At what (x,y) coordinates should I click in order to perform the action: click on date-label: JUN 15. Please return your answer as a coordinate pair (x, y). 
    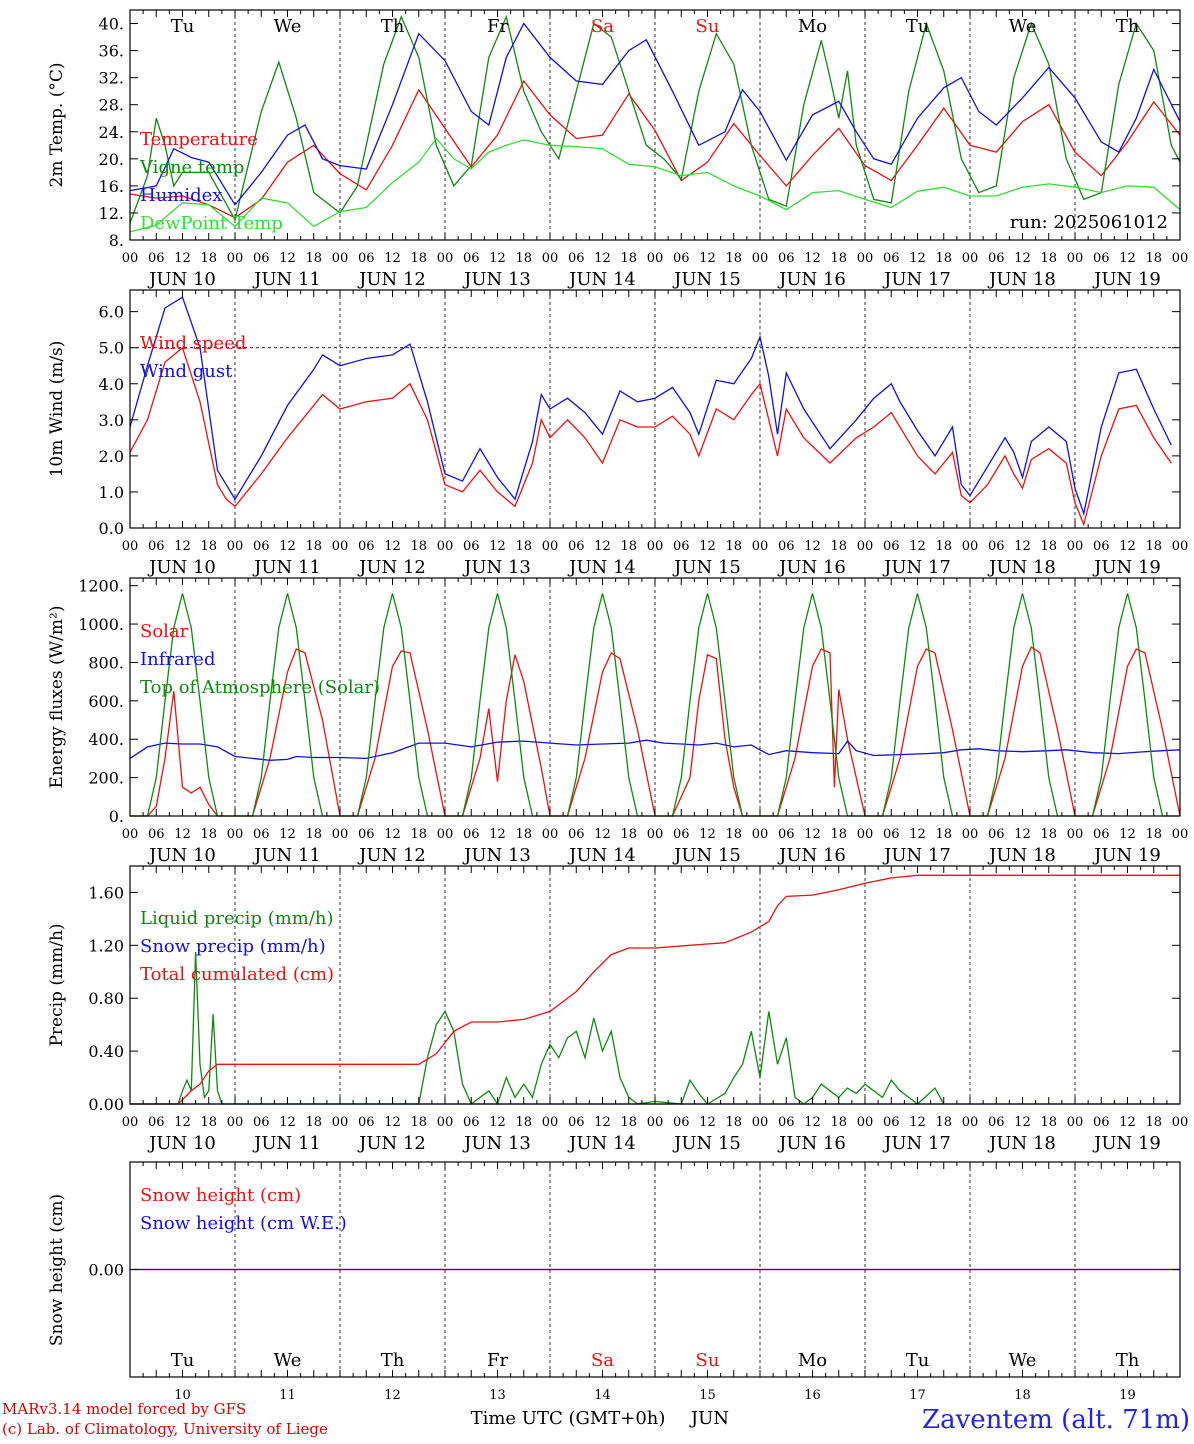
    Looking at the image, I should click on (706, 855).